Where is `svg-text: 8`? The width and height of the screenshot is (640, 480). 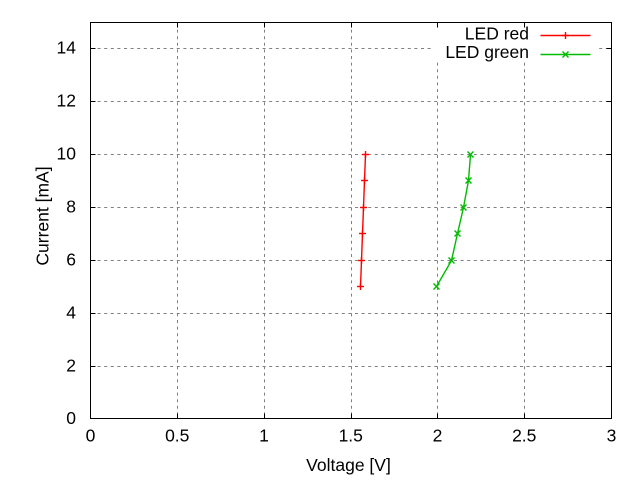 svg-text: 8 is located at coordinates (71, 207).